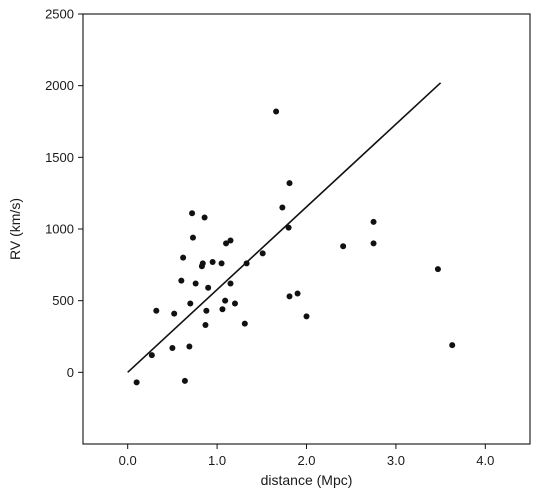 The height and width of the screenshot is (495, 550). What do you see at coordinates (63, 300) in the screenshot?
I see `y-tick-label: 500` at bounding box center [63, 300].